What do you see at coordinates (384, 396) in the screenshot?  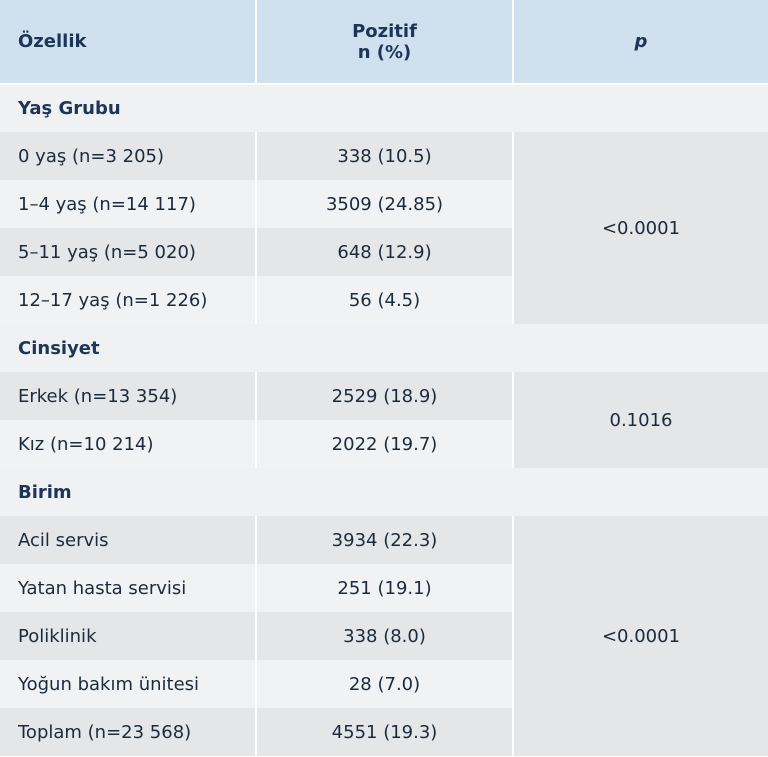 I see `positive-cell: 2529 (18.9)` at bounding box center [384, 396].